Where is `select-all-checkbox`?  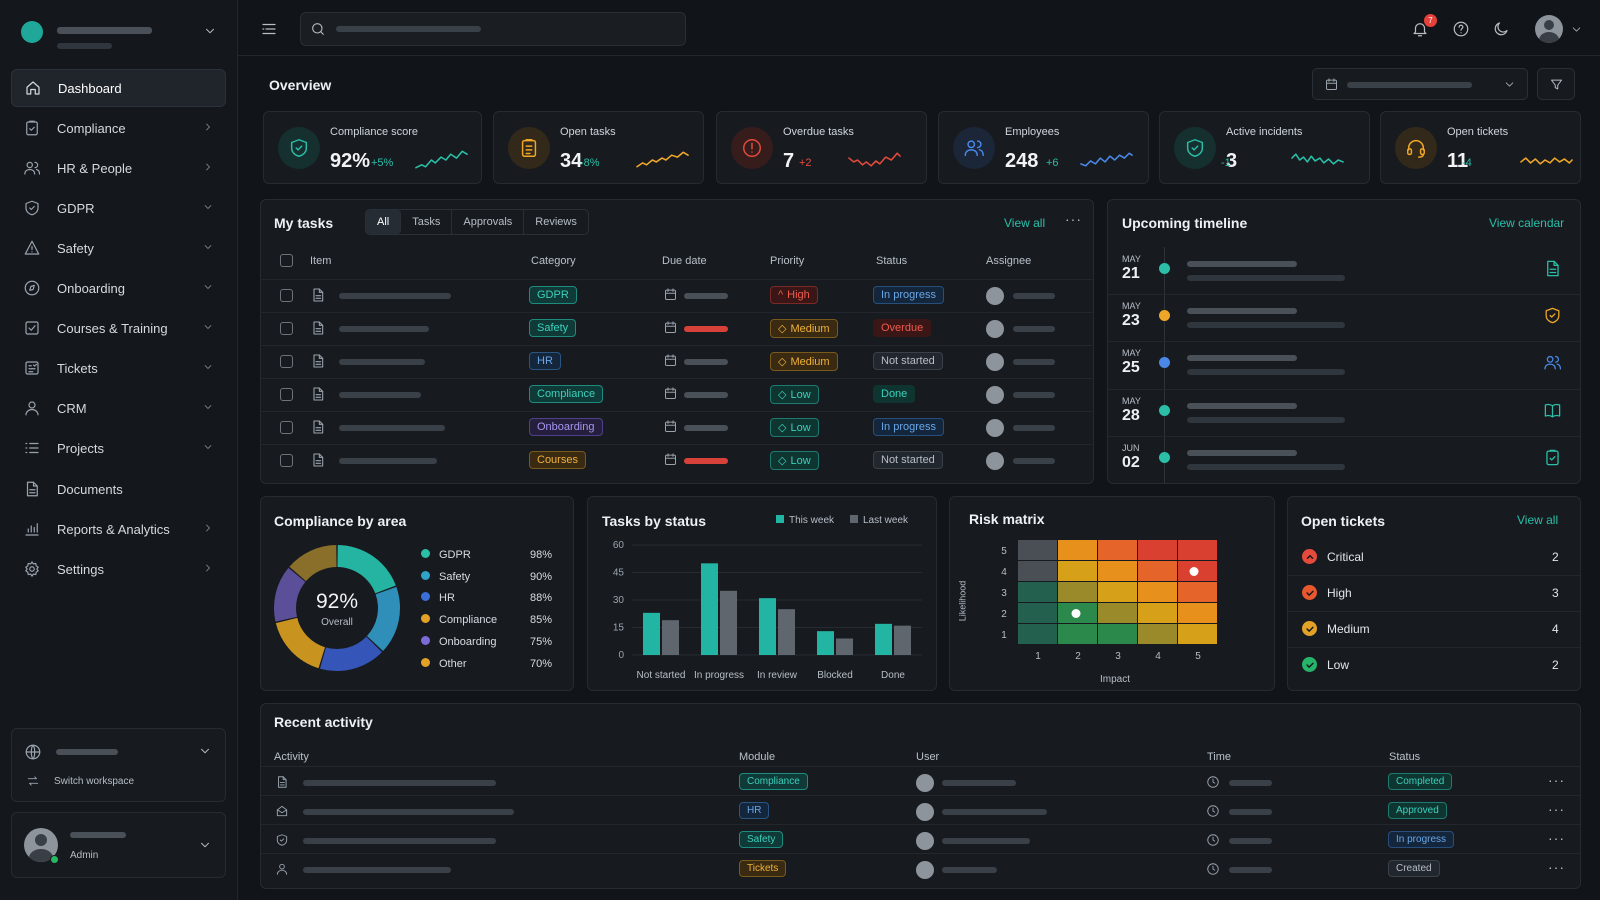 select-all-checkbox is located at coordinates (286, 260).